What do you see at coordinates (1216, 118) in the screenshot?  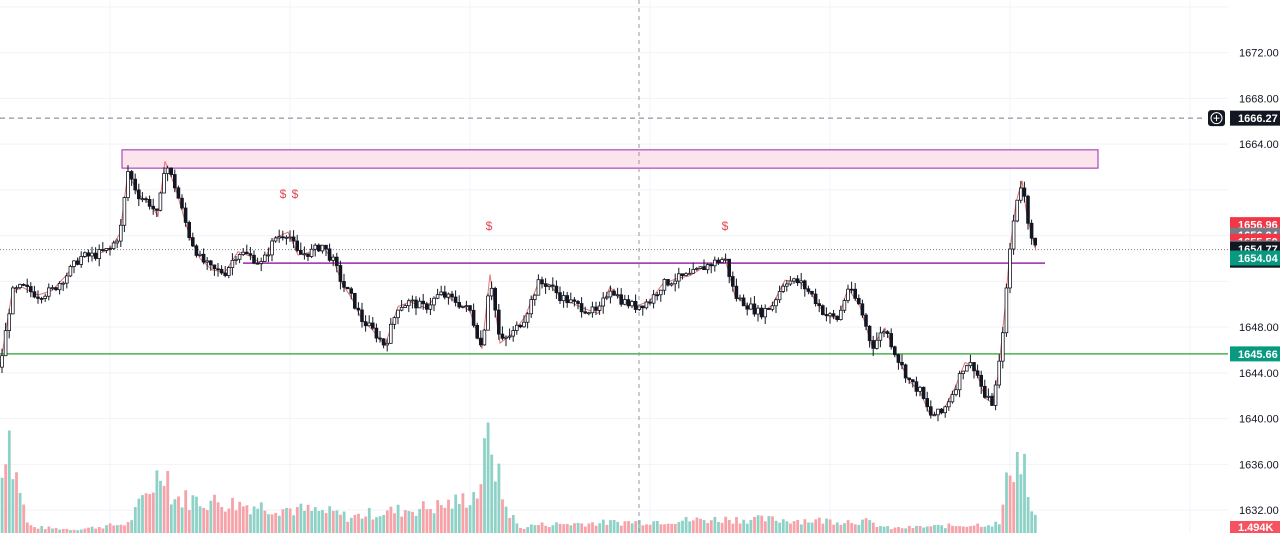 I see `plus-circle-icon` at bounding box center [1216, 118].